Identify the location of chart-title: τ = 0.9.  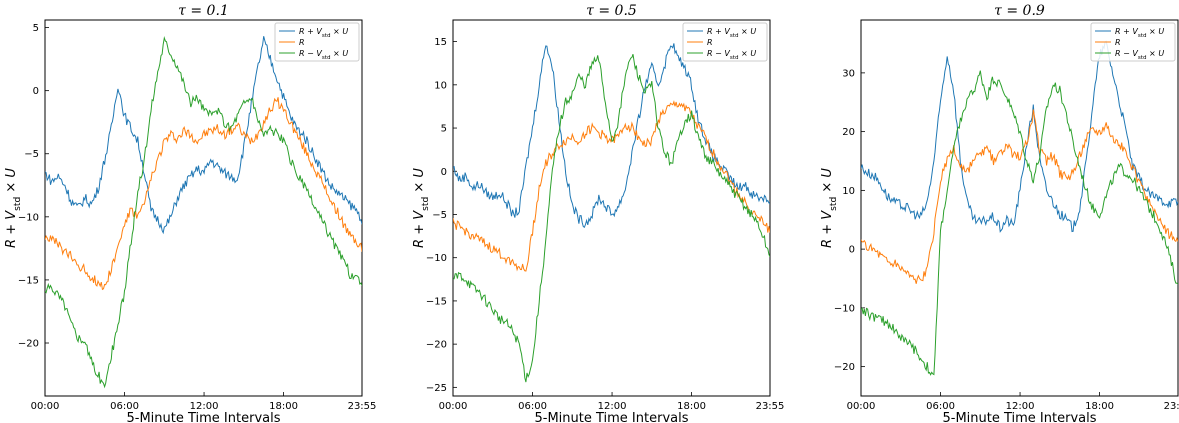
(1019, 11).